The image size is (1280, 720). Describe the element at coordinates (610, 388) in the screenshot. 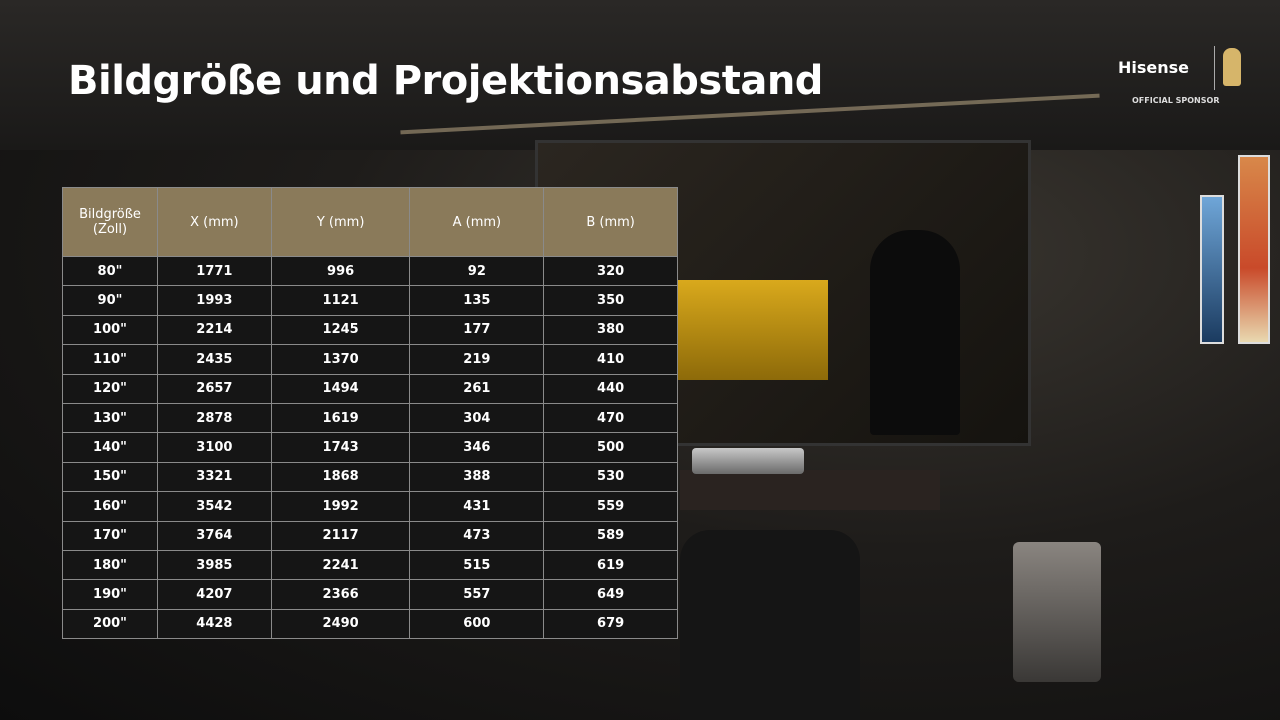

I see `table-cell: 440` at that location.